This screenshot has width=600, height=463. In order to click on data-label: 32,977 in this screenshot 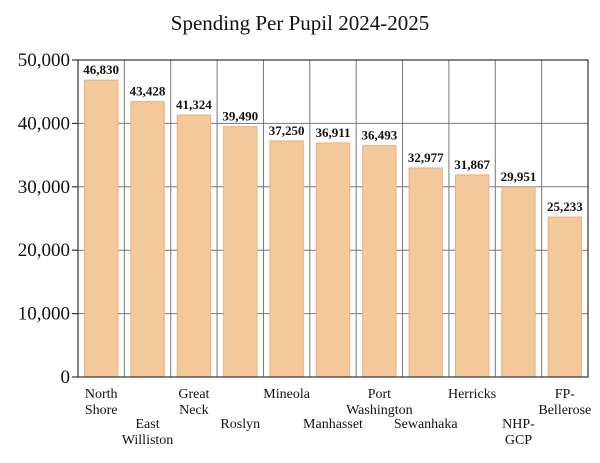, I will do `click(426, 157)`.